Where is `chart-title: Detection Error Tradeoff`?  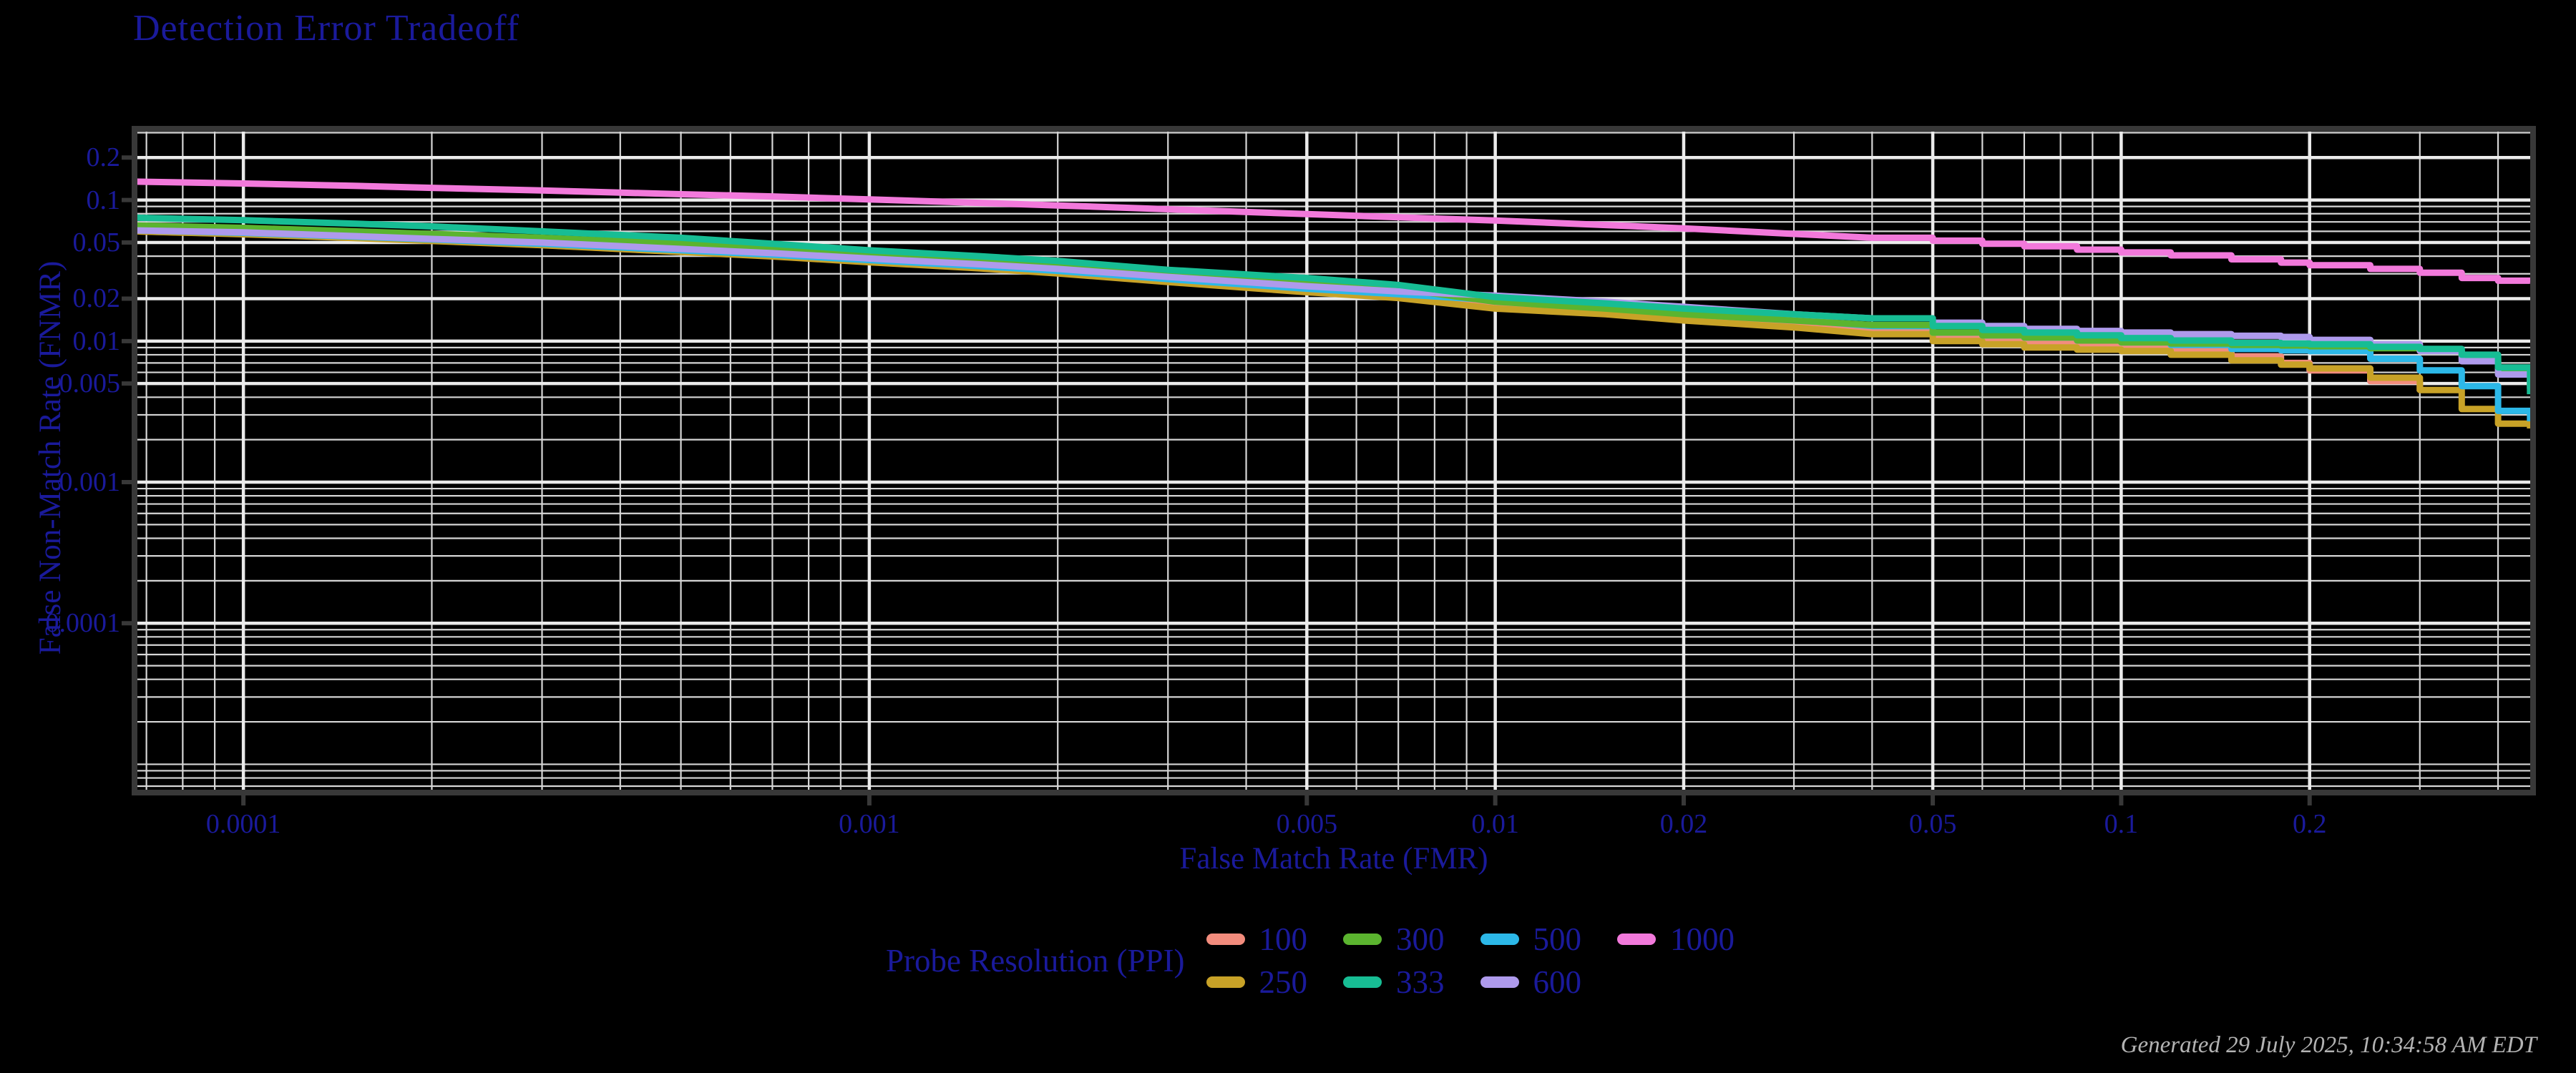 chart-title: Detection Error Tradeoff is located at coordinates (326, 28).